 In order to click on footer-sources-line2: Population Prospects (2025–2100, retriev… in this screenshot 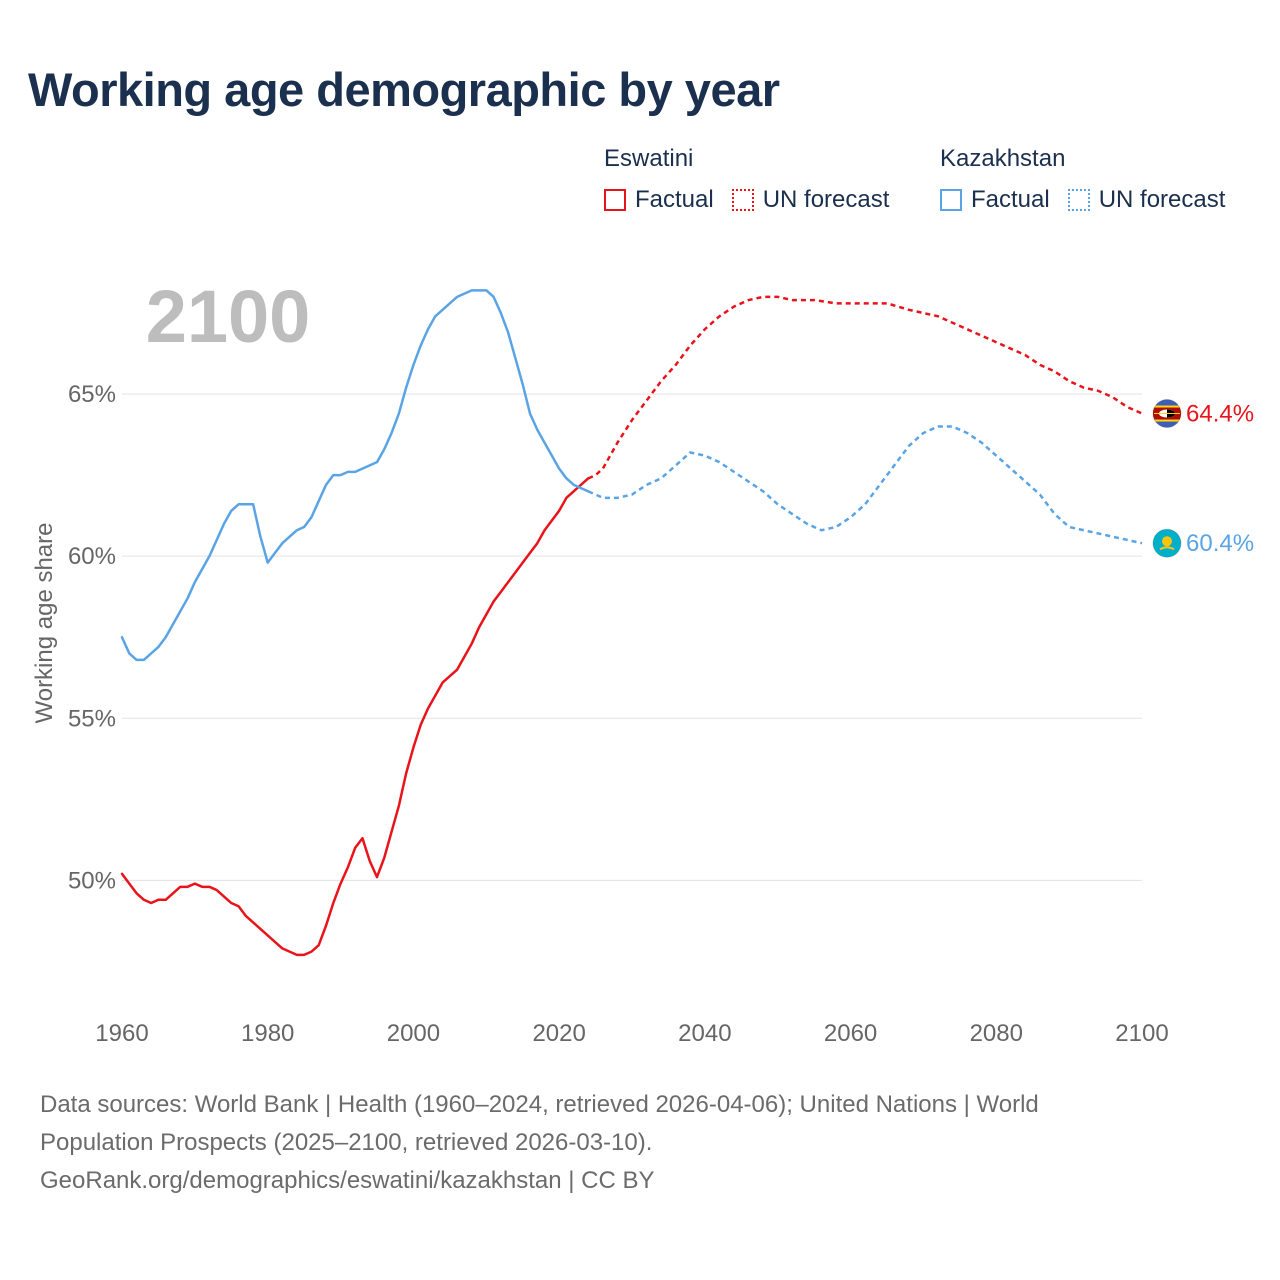, I will do `click(346, 1142)`.